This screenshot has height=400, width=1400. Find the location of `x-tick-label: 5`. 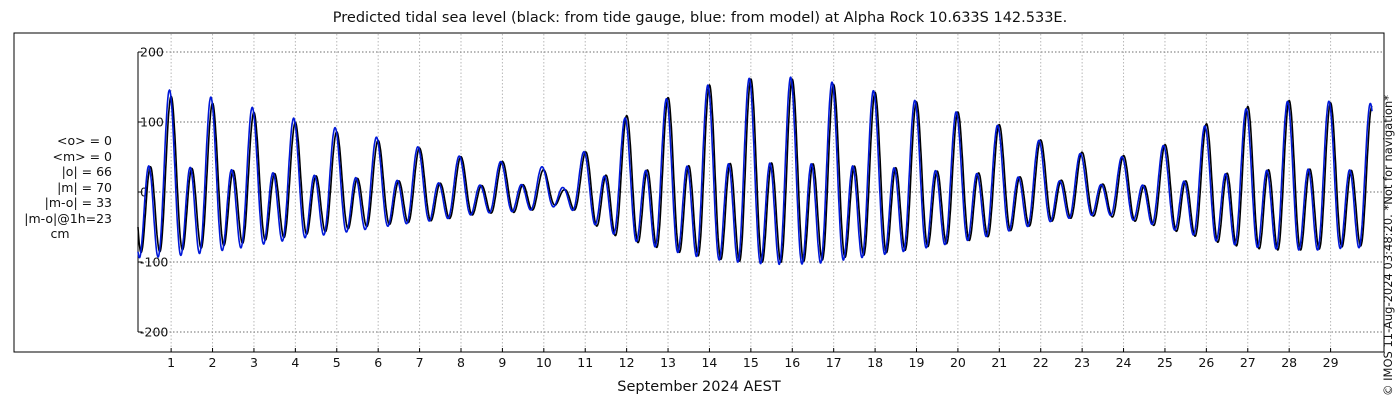

x-tick-label: 5 is located at coordinates (337, 362).